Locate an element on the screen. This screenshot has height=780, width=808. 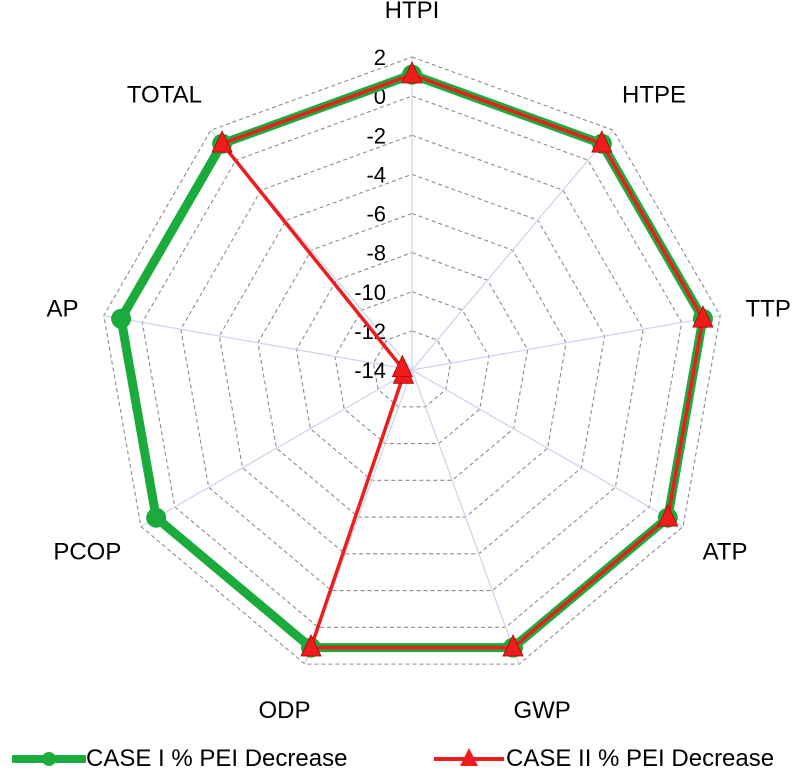
radial-axis-ticks: 20-2-4-6-8-10-12-14 is located at coordinates (370, 214).